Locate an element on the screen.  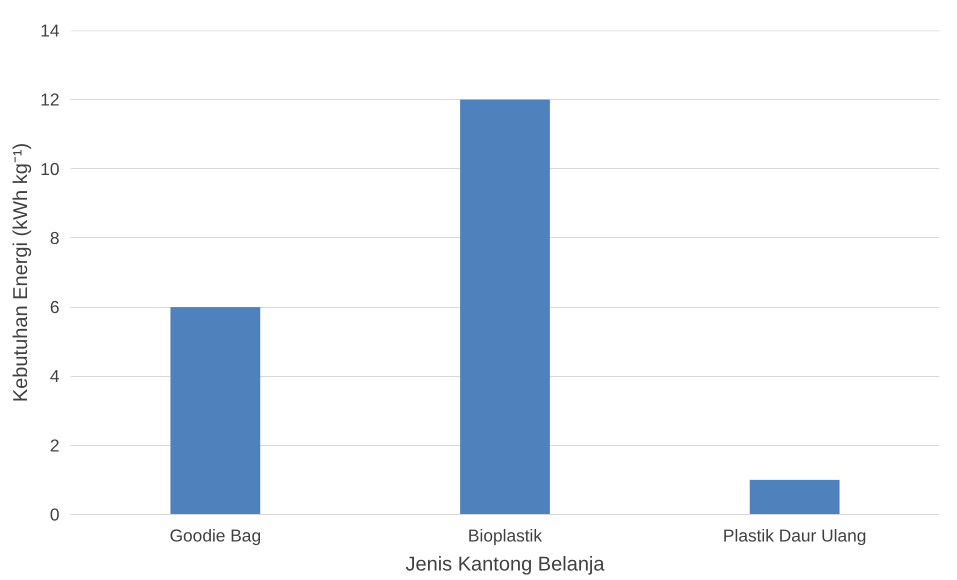
y-tick-label: 14 is located at coordinates (50, 30).